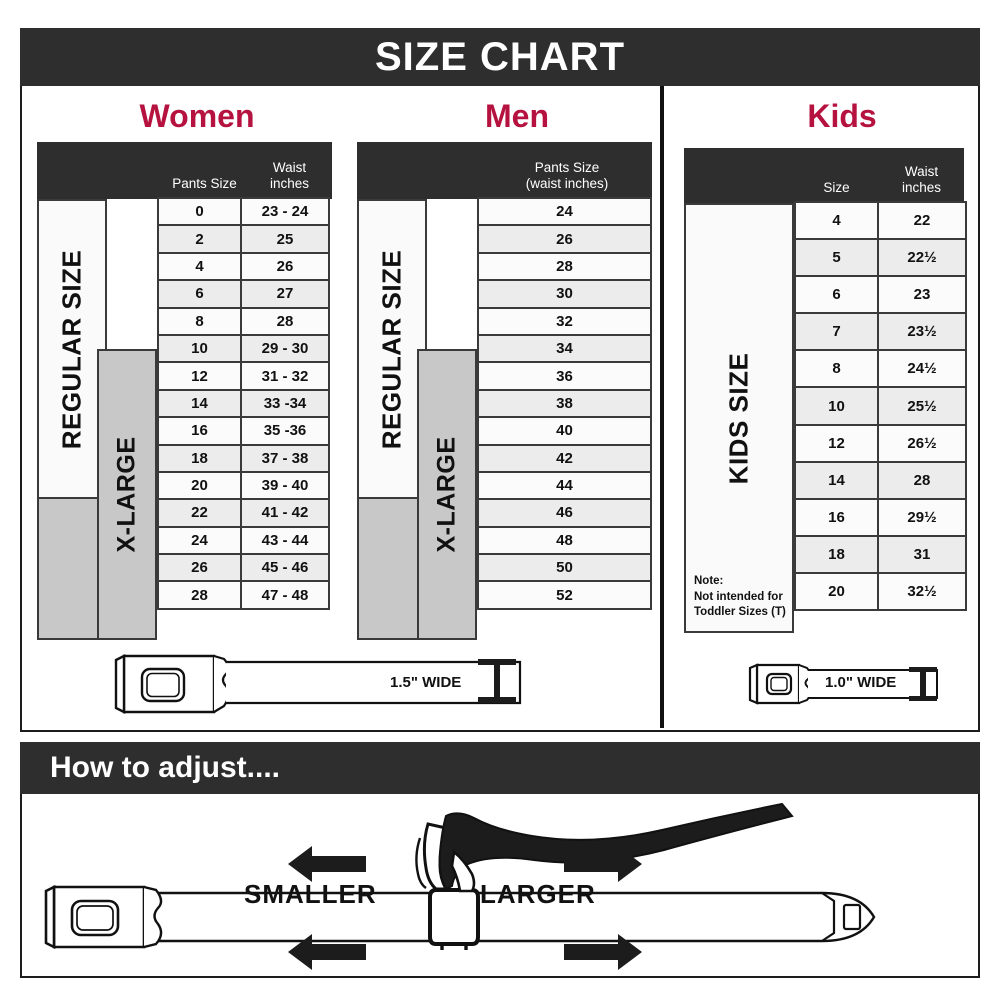 The width and height of the screenshot is (1000, 1000). I want to click on women-cell-waist: 26, so click(285, 266).